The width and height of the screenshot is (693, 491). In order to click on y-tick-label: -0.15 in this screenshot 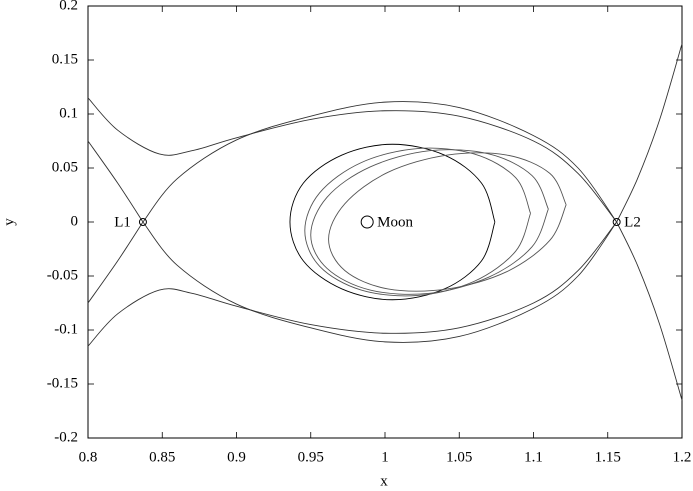, I will do `click(62, 383)`.